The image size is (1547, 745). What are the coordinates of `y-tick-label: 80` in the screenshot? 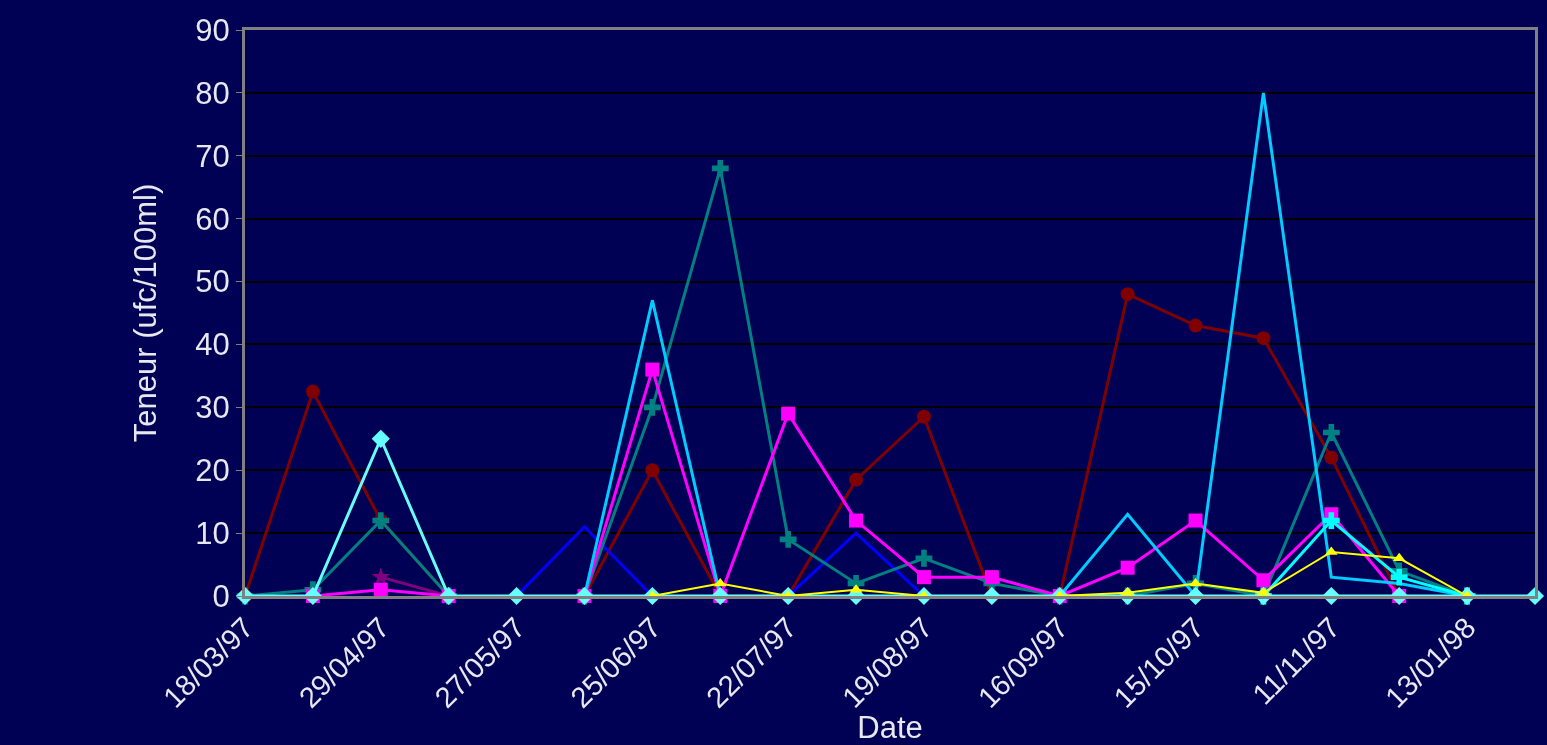 It's located at (212, 93).